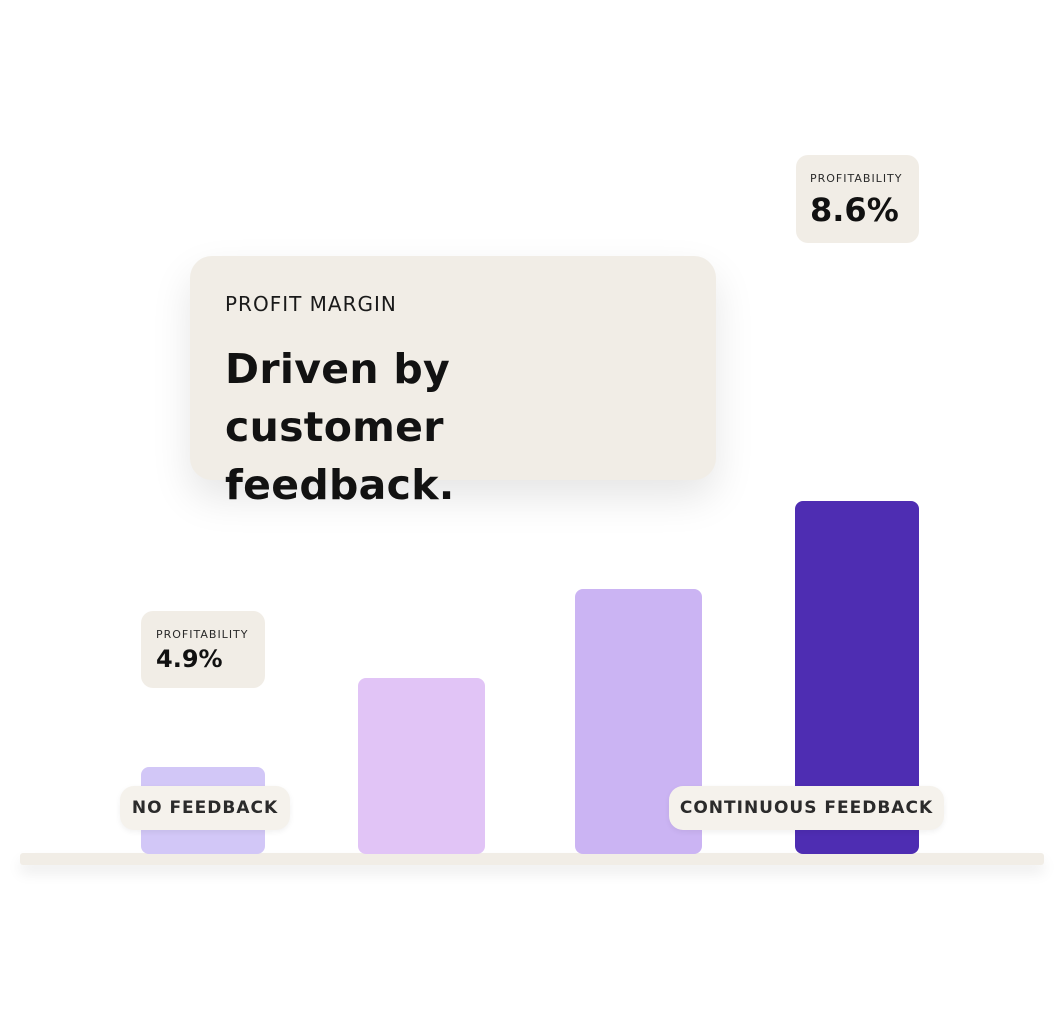 This screenshot has height=1024, width=1064. Describe the element at coordinates (189, 659) in the screenshot. I see `value-badge-value: 4.9%` at that location.